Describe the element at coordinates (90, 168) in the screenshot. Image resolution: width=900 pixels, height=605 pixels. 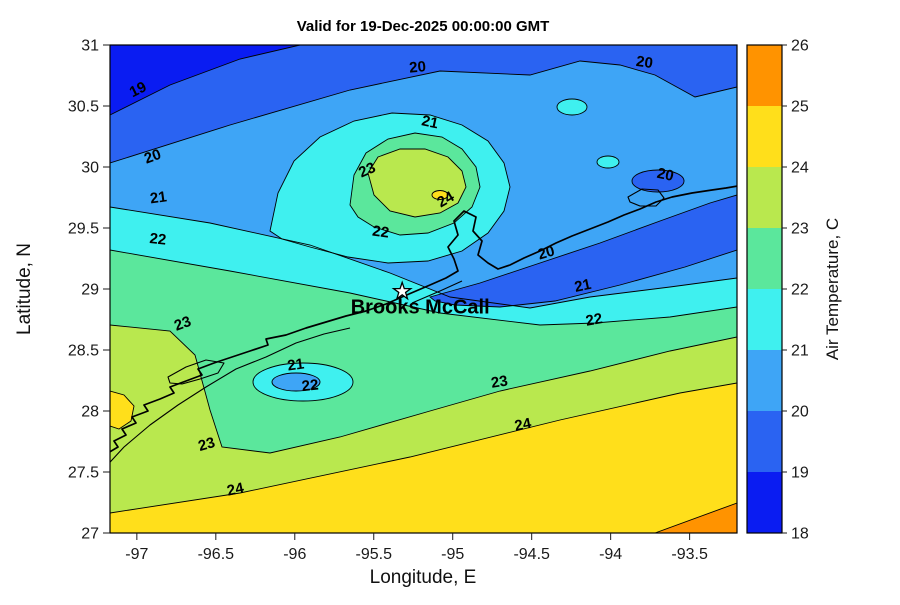
I see `y-tick-label: 30` at that location.